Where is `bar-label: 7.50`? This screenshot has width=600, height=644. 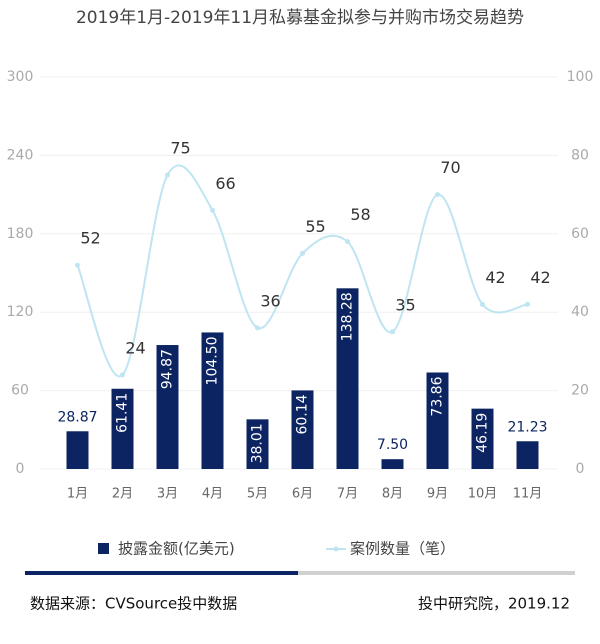 bar-label: 7.50 is located at coordinates (392, 445).